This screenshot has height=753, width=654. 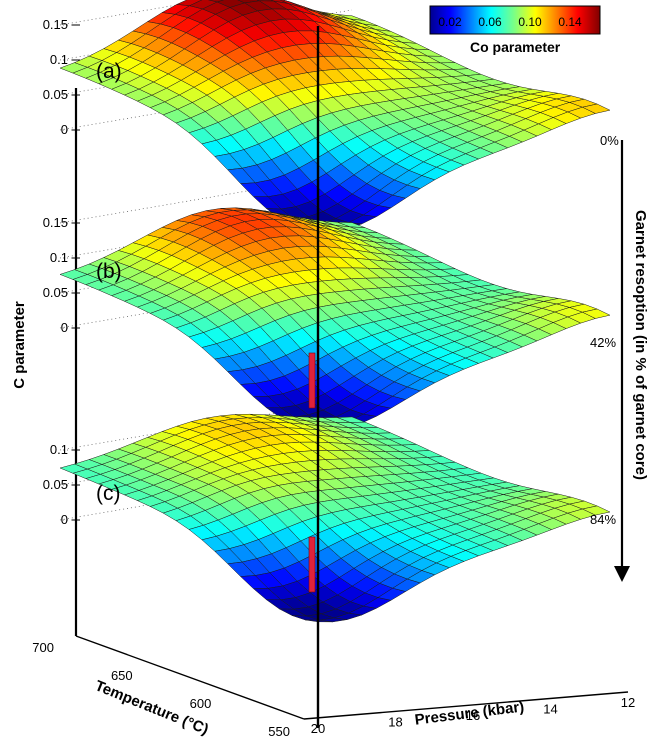 I want to click on panel-label-a: (a), so click(x=109, y=71).